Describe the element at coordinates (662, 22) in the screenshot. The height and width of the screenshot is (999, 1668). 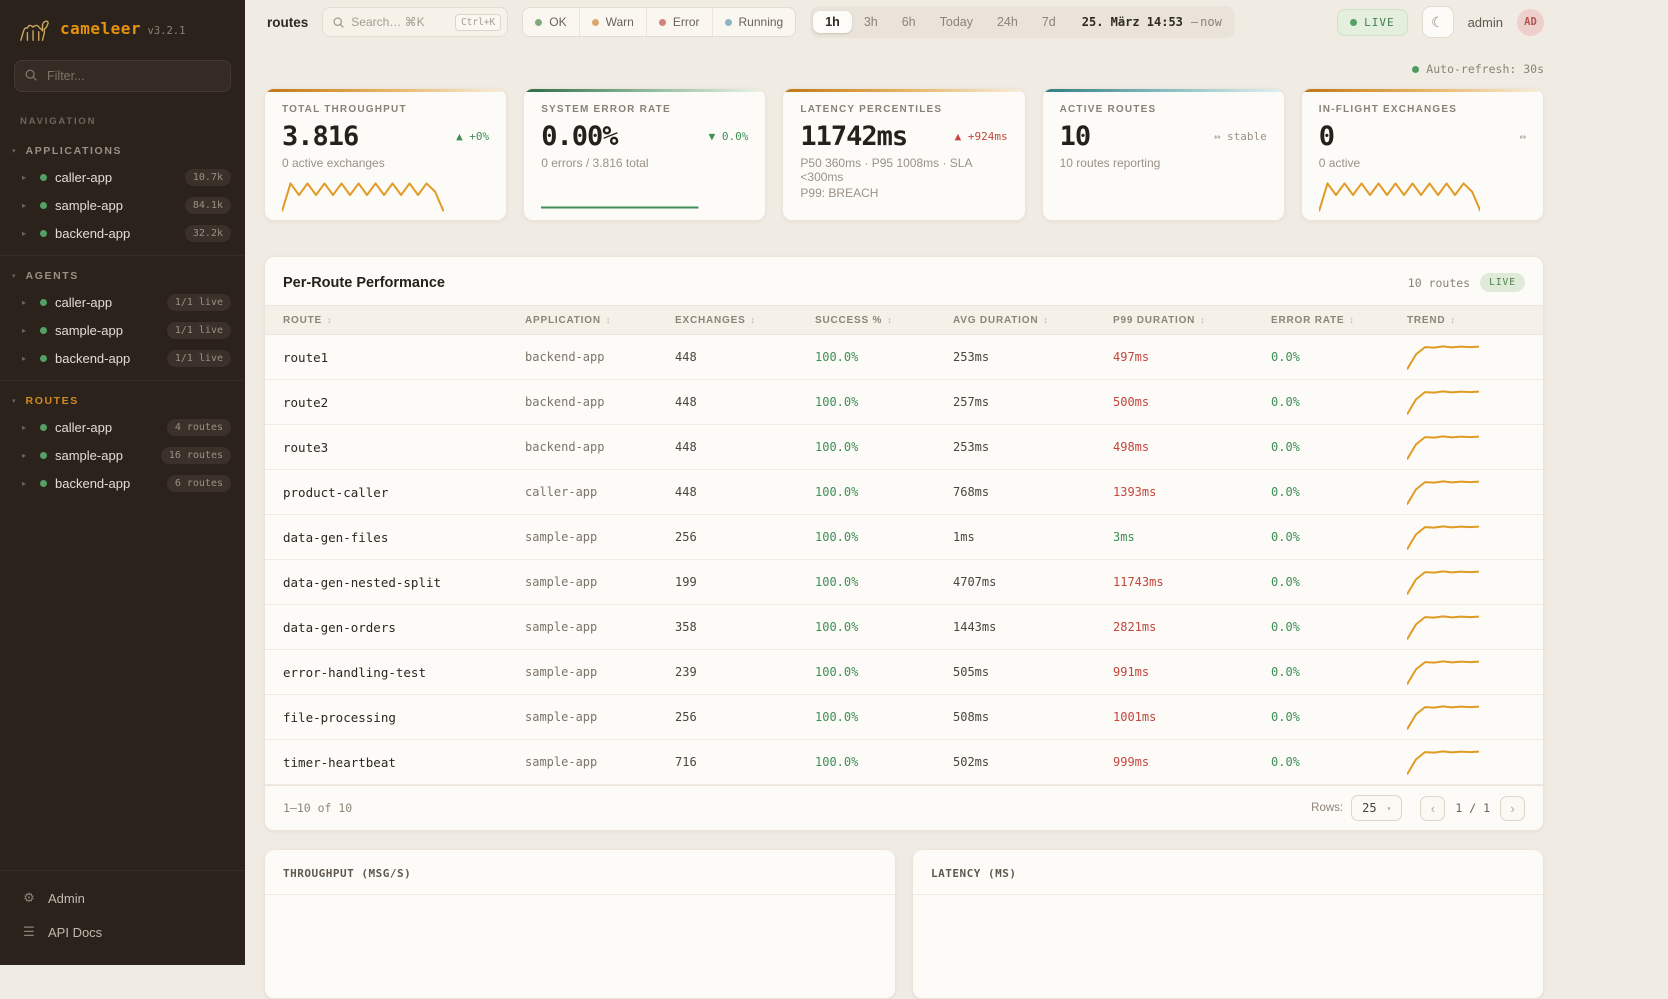
I see `error-dot-icon` at that location.